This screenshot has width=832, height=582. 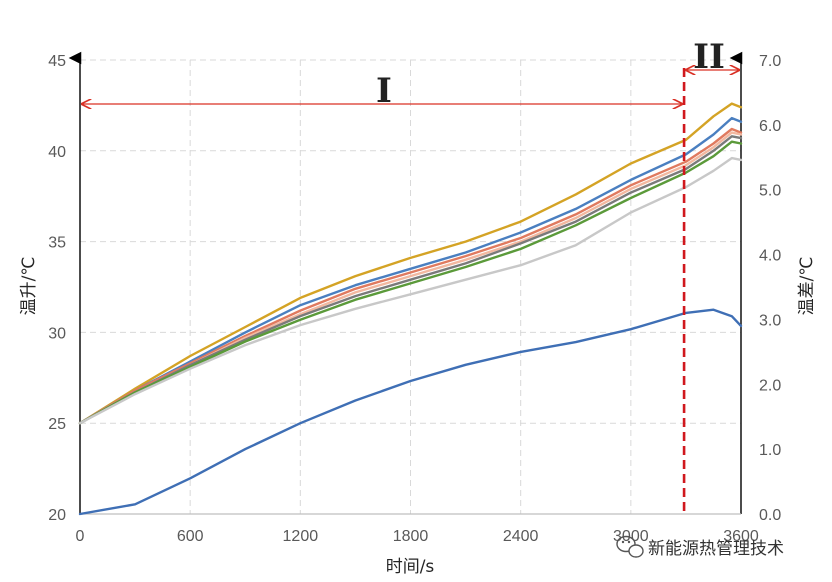 I want to click on y2-tick-label: 3.0, so click(x=770, y=320).